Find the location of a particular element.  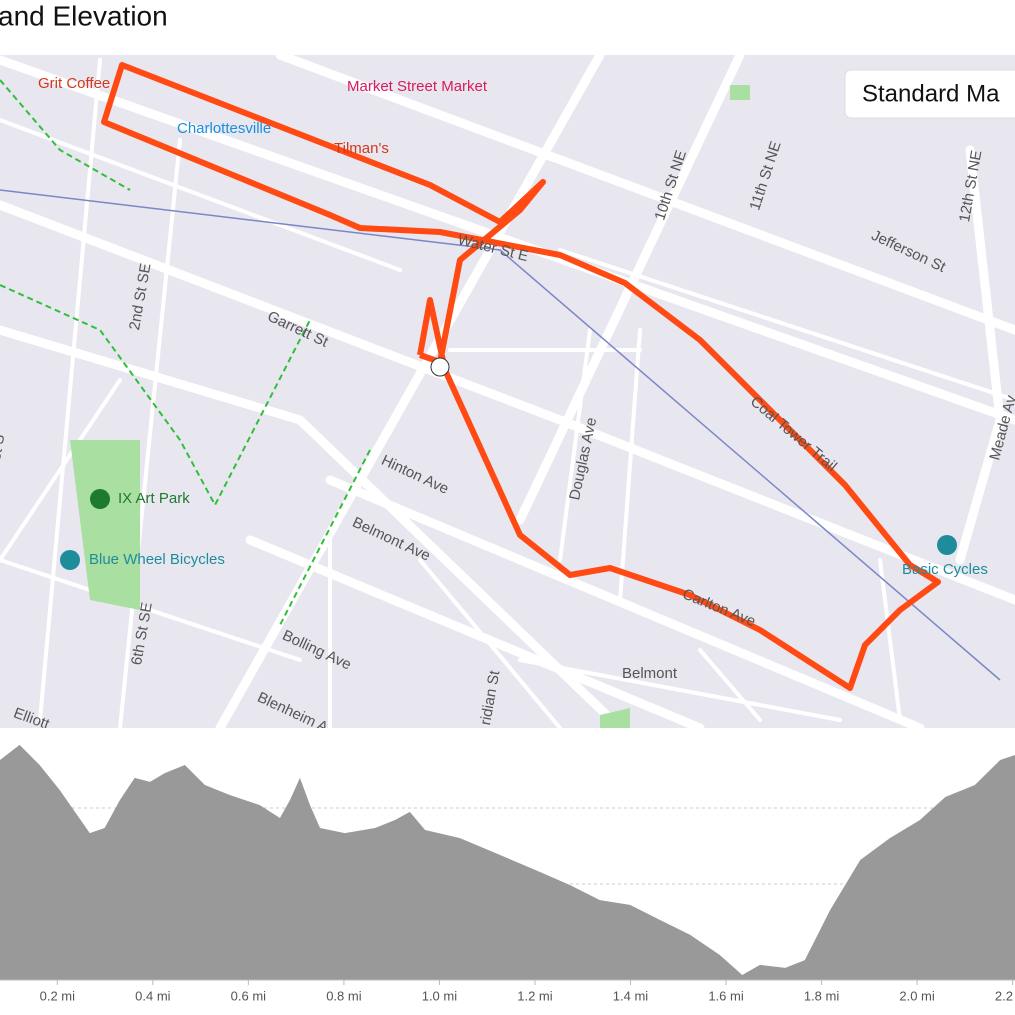

poi-label: Charlottesville is located at coordinates (224, 128).